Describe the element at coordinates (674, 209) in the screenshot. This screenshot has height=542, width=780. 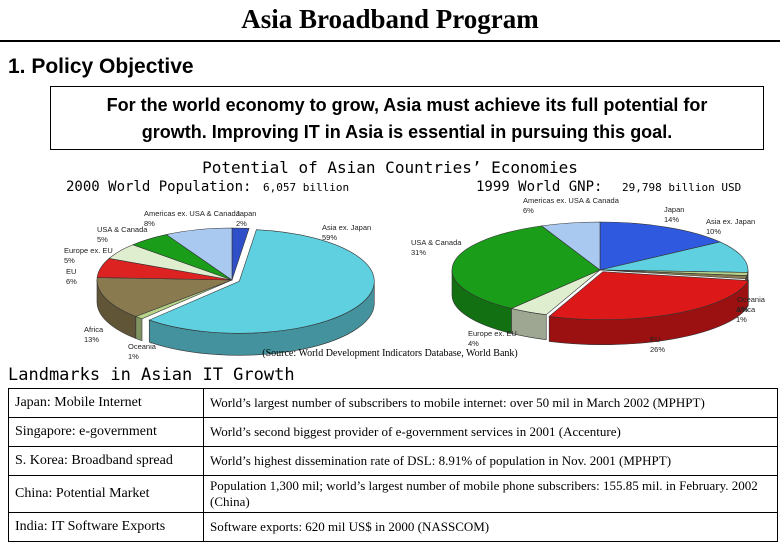
I see `slice-label-japan: Japan` at that location.